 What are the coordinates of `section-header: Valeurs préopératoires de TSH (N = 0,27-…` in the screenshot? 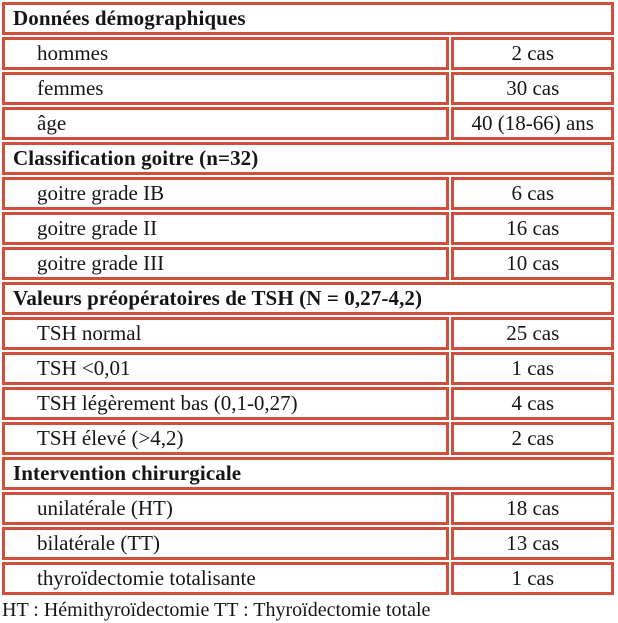 It's located at (308, 298).